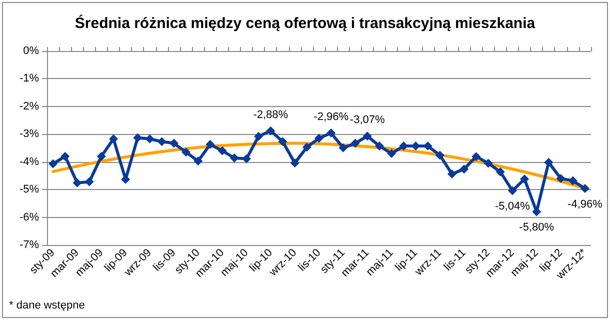 The height and width of the screenshot is (320, 610). I want to click on y-tick-label: -5%, so click(29, 190).